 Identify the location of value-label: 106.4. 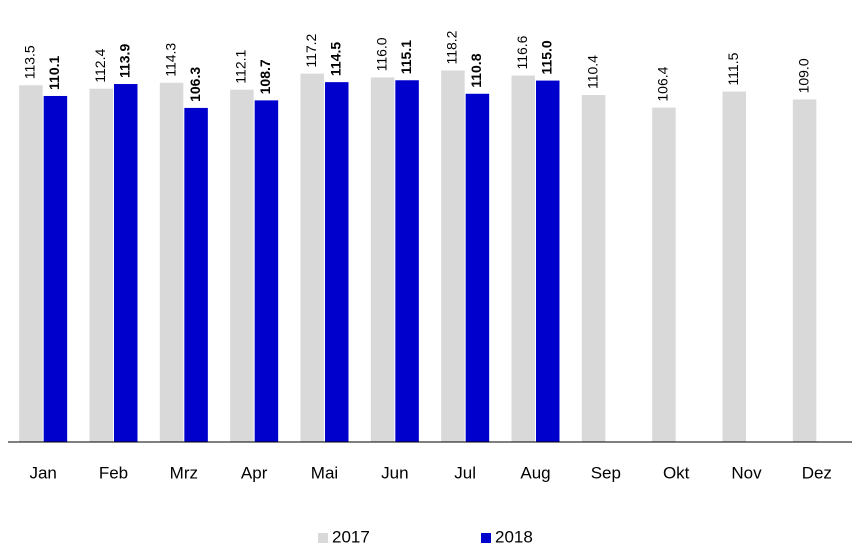
(663, 83).